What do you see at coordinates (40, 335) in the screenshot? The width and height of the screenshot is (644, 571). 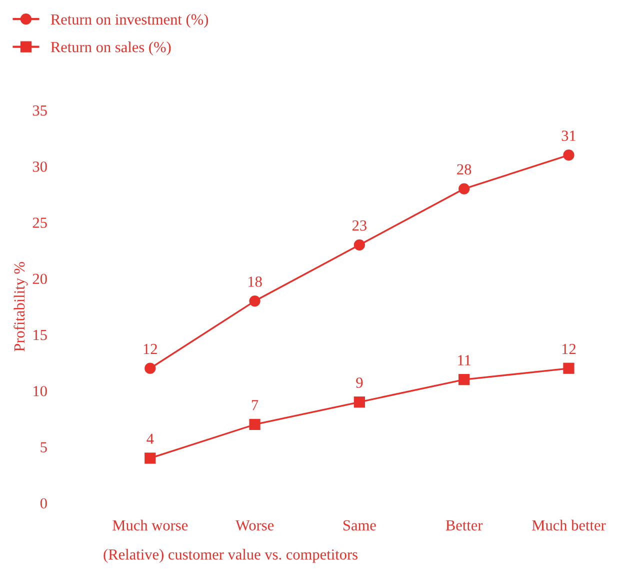 I see `y-tick-label: 15` at bounding box center [40, 335].